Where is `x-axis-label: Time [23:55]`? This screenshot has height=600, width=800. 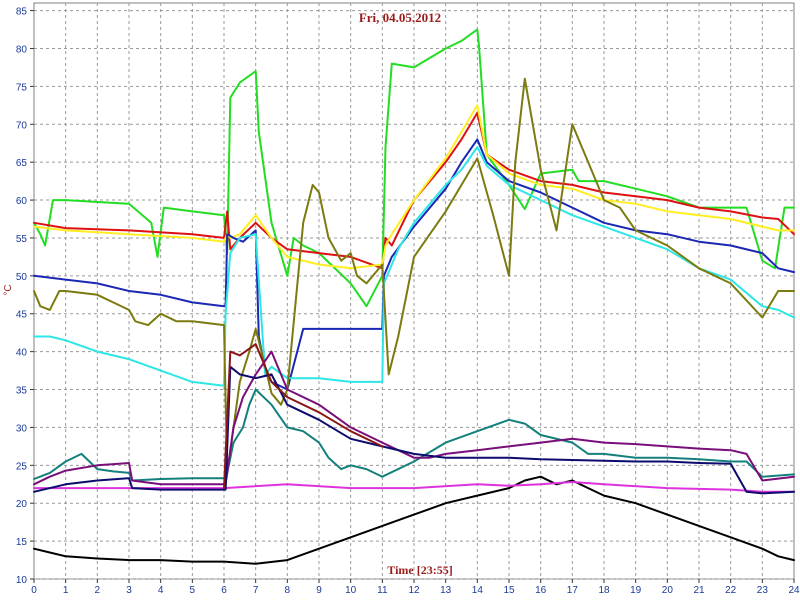 x-axis-label: Time [23:55] is located at coordinates (419, 570).